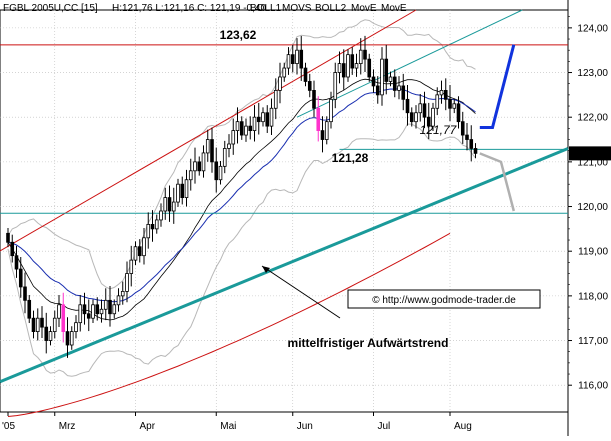  What do you see at coordinates (228, 426) in the screenshot?
I see `x-tick-label: Mai` at bounding box center [228, 426].